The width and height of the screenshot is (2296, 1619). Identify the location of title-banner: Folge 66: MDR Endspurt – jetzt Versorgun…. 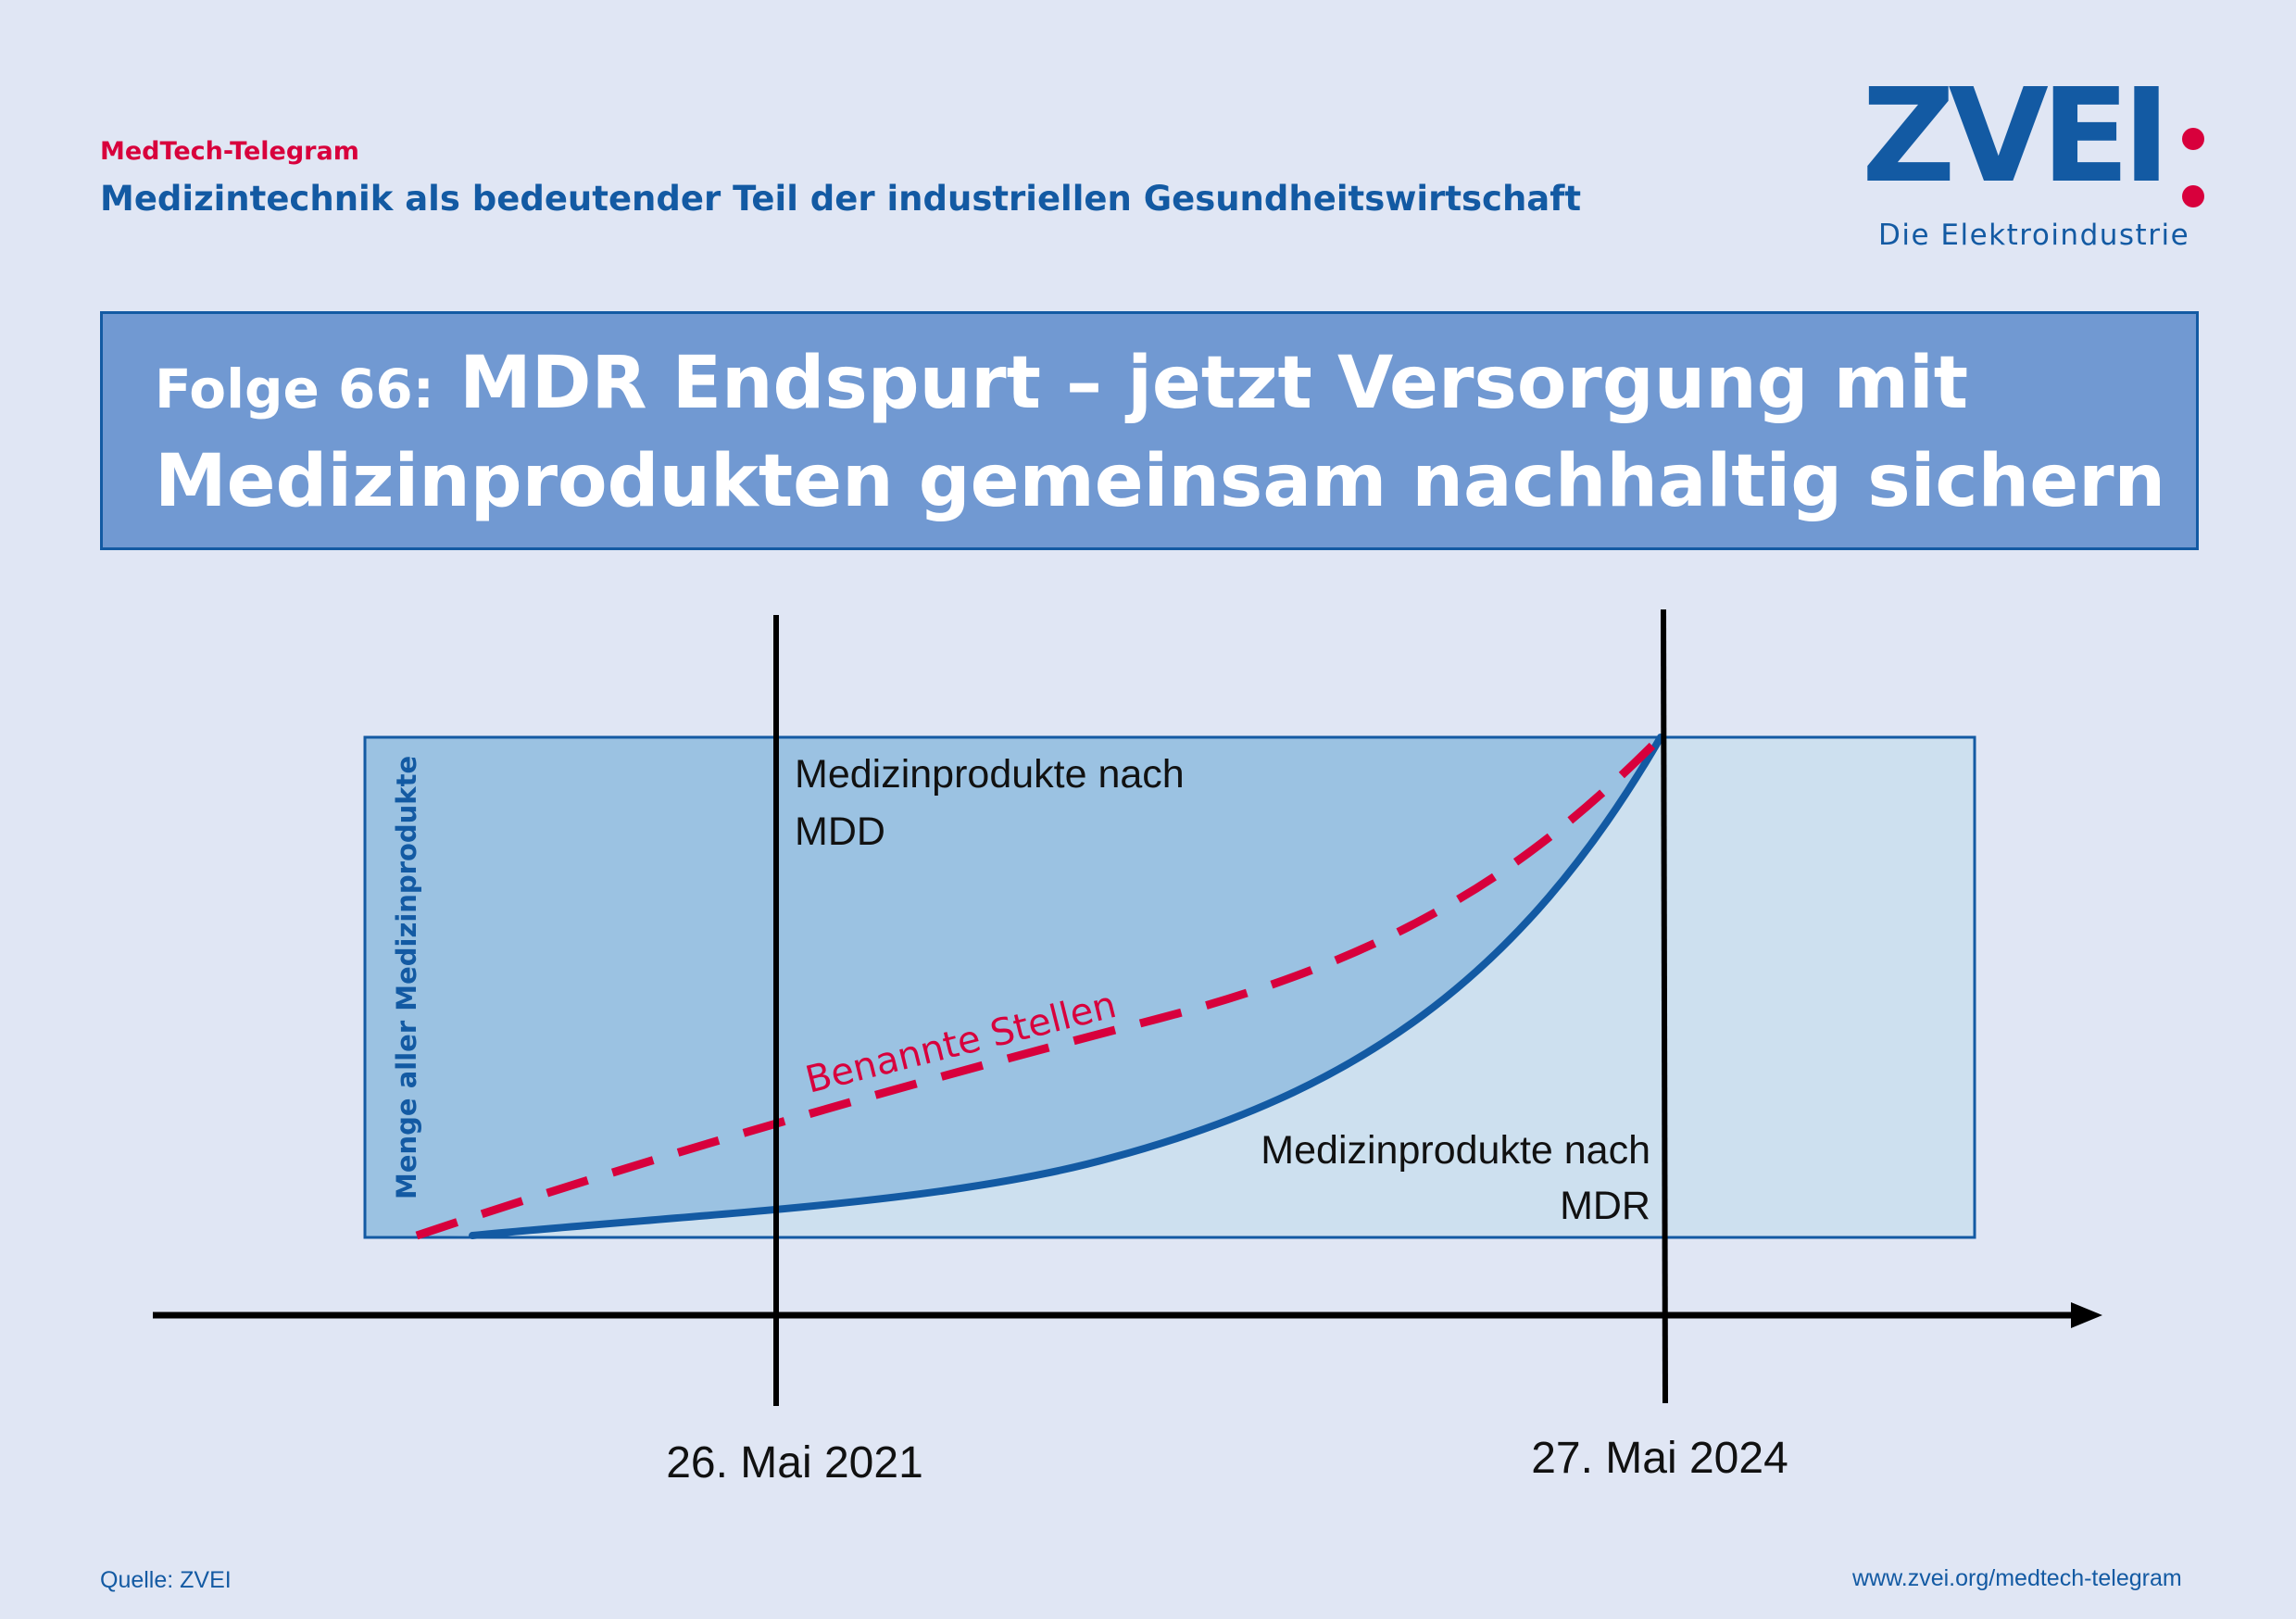
(1149, 430).